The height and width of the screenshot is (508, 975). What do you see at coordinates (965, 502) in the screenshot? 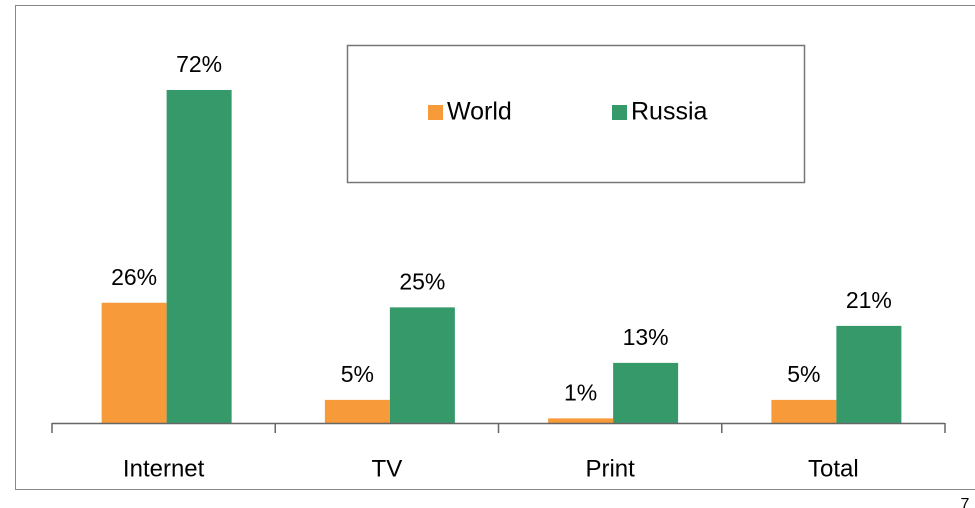
I see `page-number: 7` at bounding box center [965, 502].